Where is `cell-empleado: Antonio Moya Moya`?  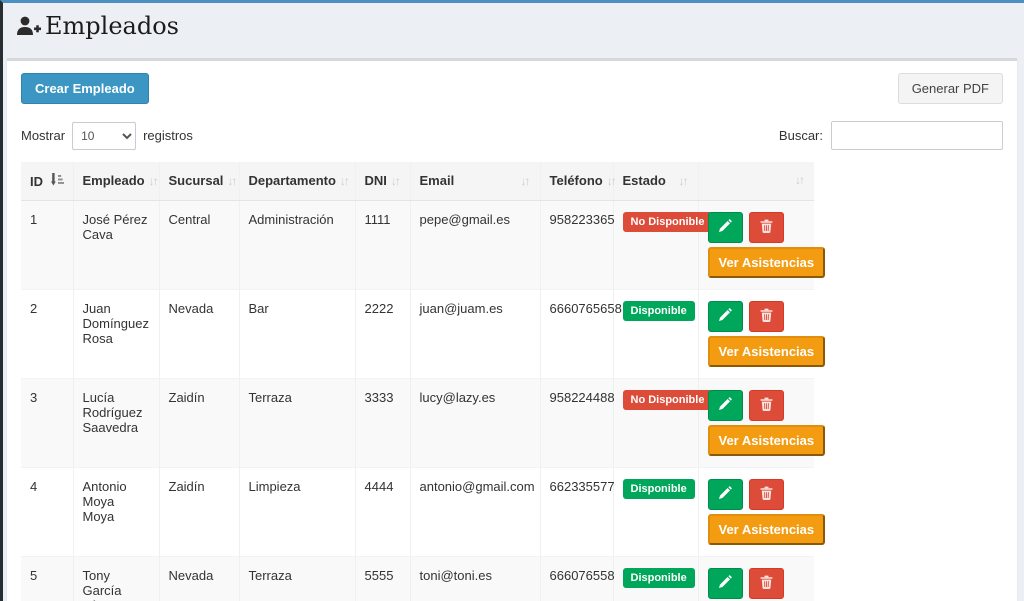 cell-empleado: Antonio Moya Moya is located at coordinates (116, 512).